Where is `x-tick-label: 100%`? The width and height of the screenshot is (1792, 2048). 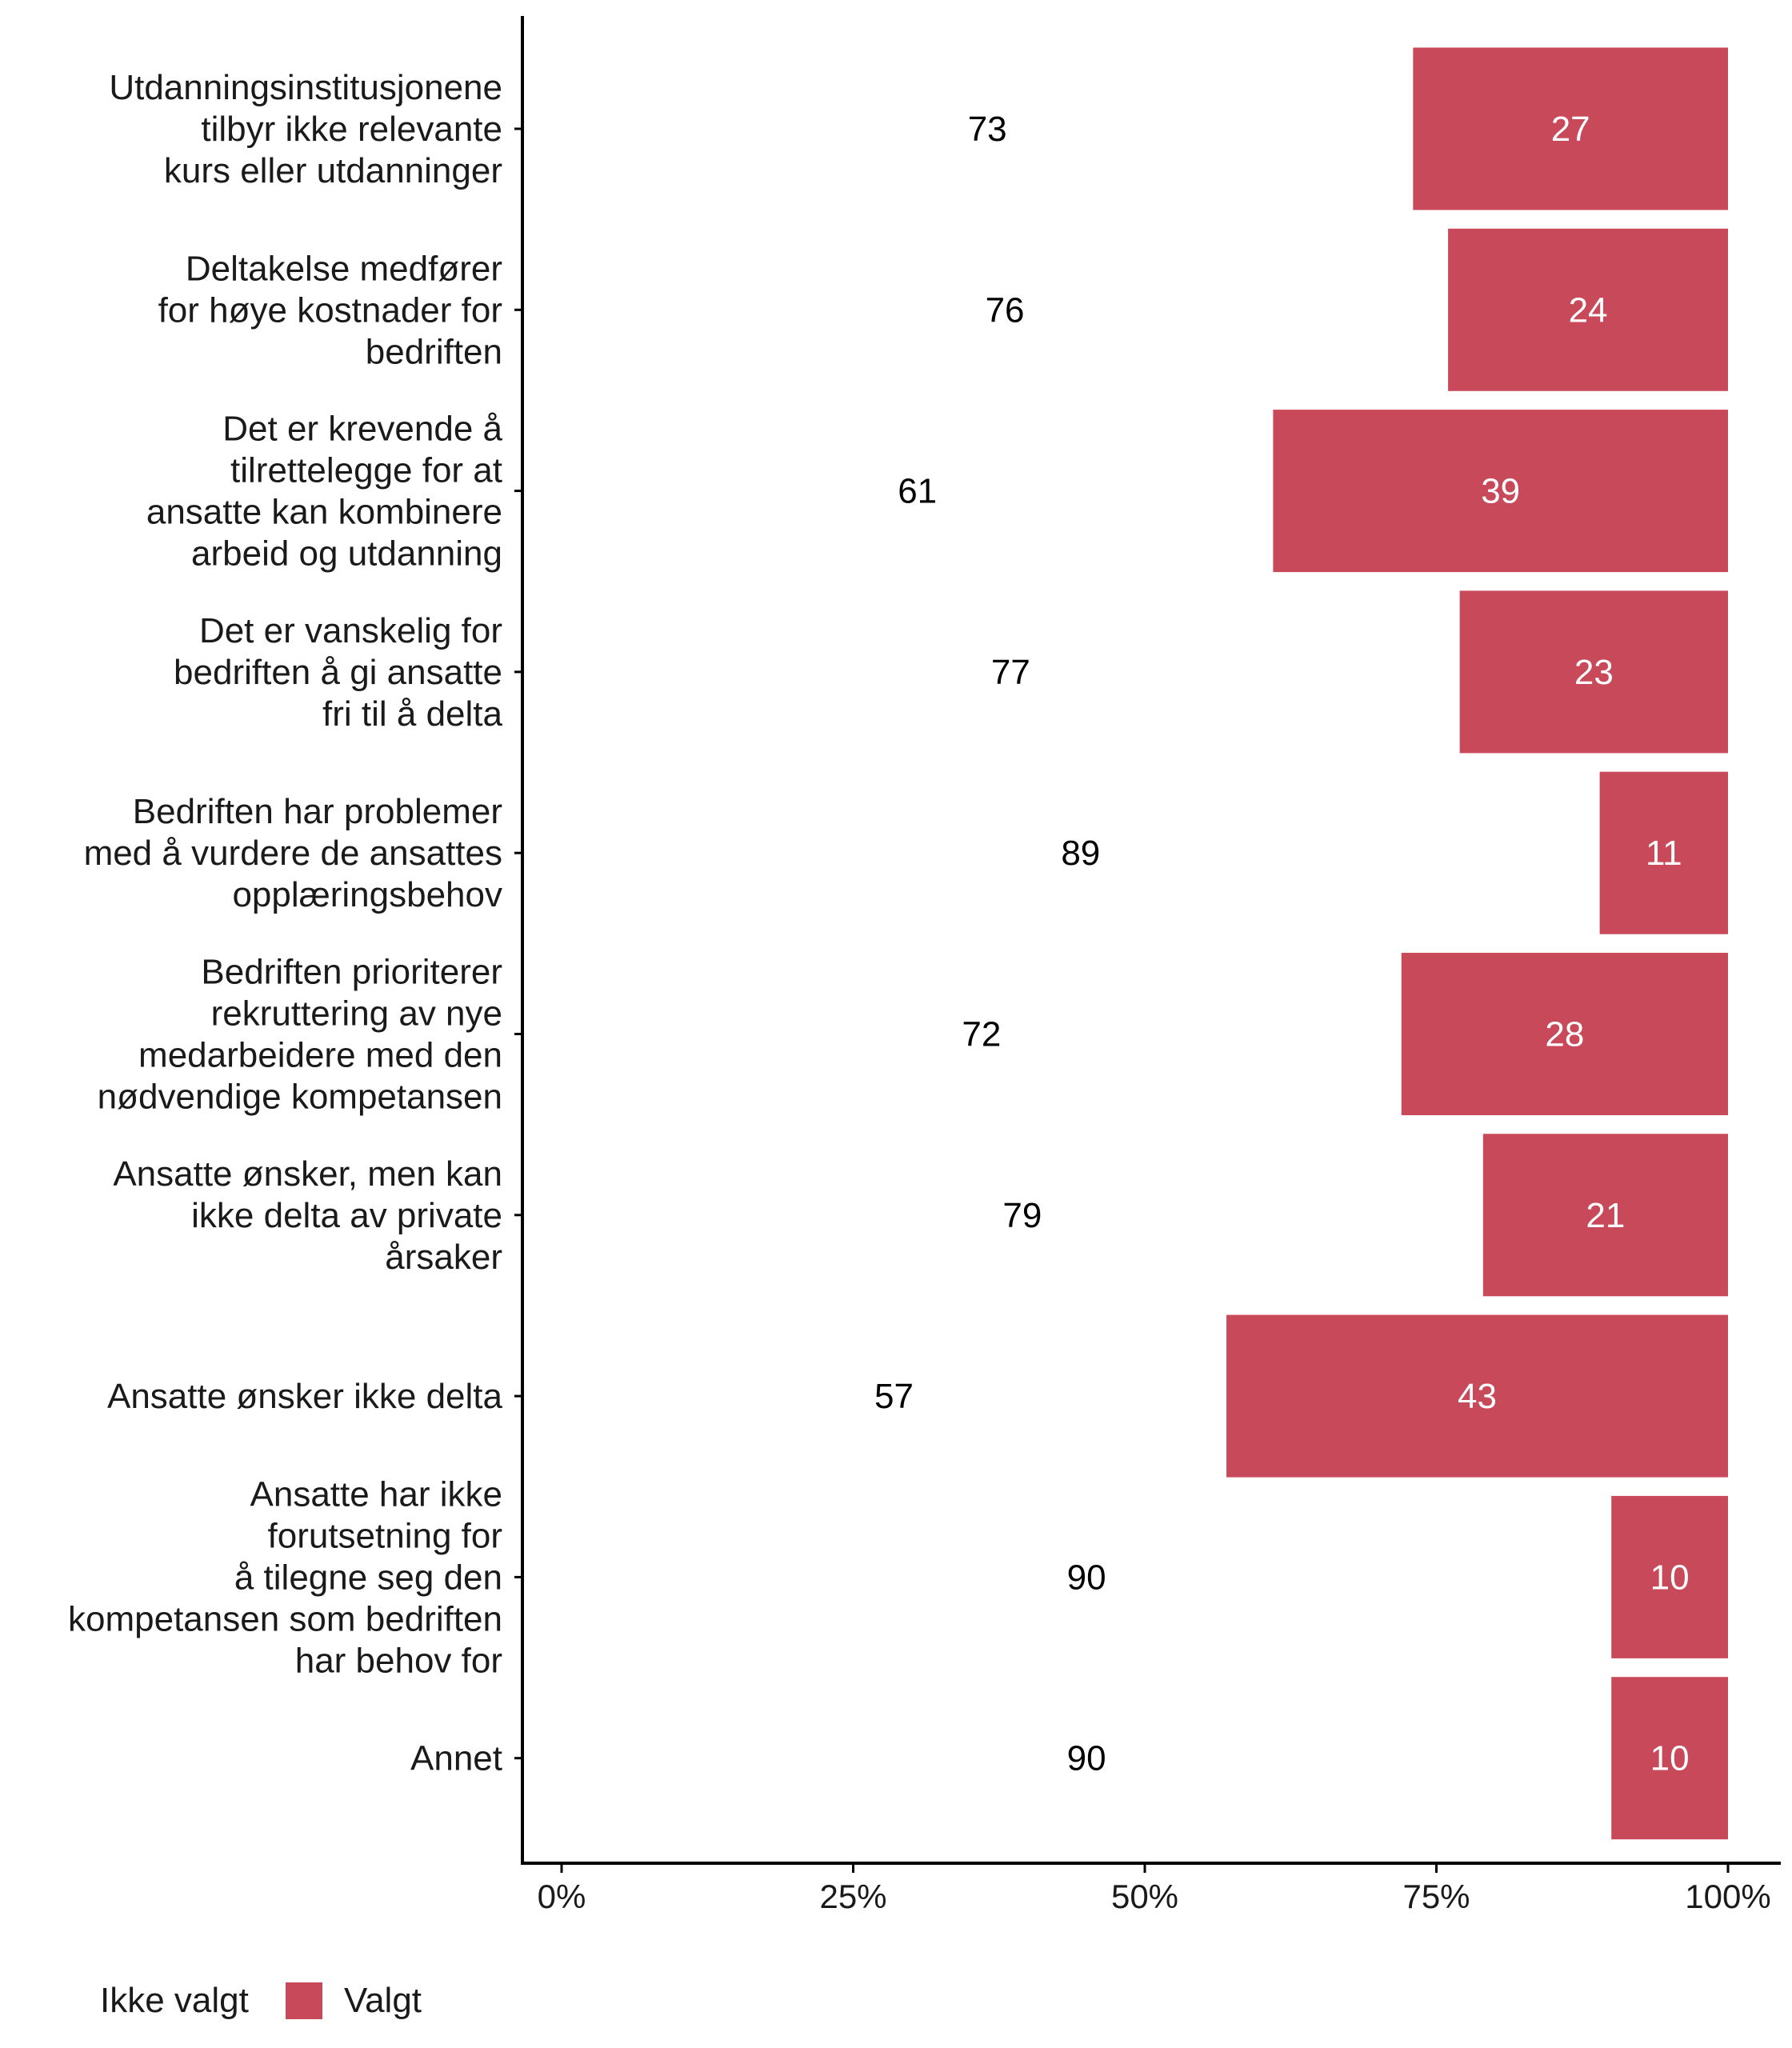 x-tick-label: 100% is located at coordinates (1727, 1896).